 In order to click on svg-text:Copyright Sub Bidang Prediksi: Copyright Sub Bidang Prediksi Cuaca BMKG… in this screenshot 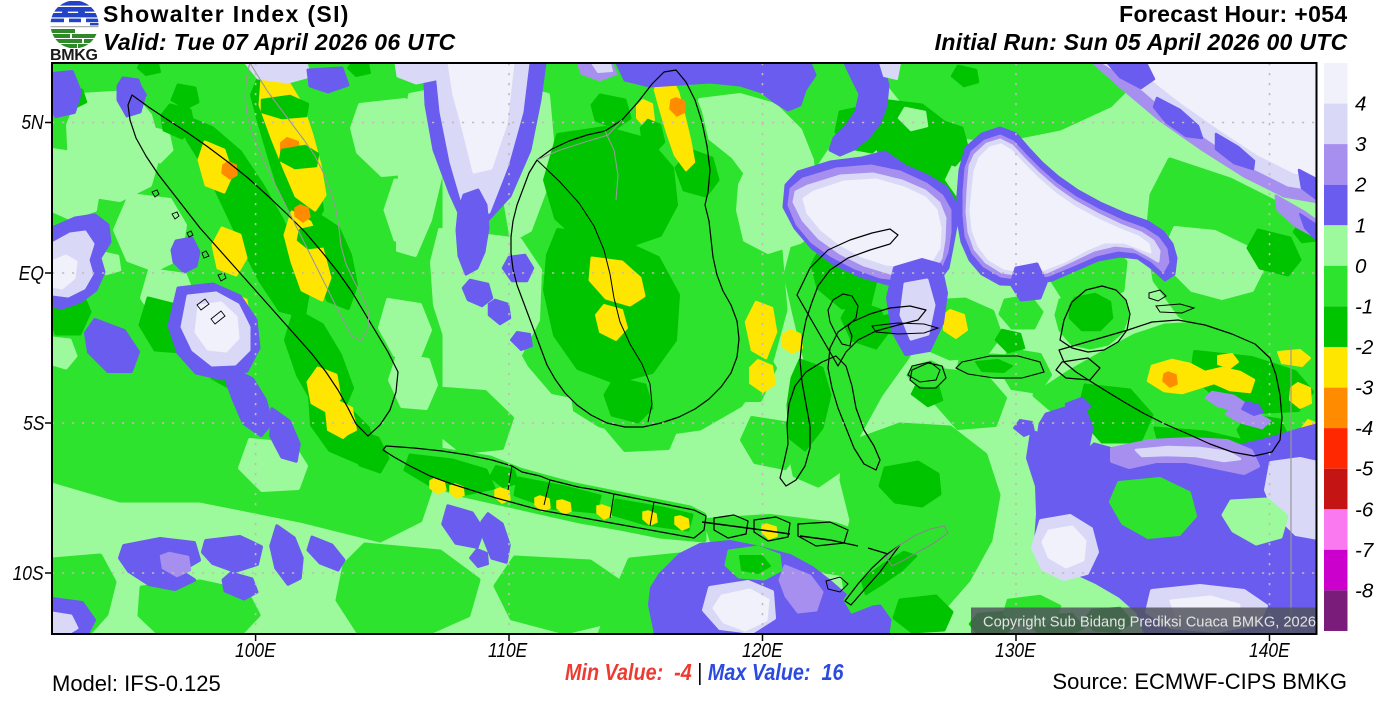, I will do `click(1149, 622)`.